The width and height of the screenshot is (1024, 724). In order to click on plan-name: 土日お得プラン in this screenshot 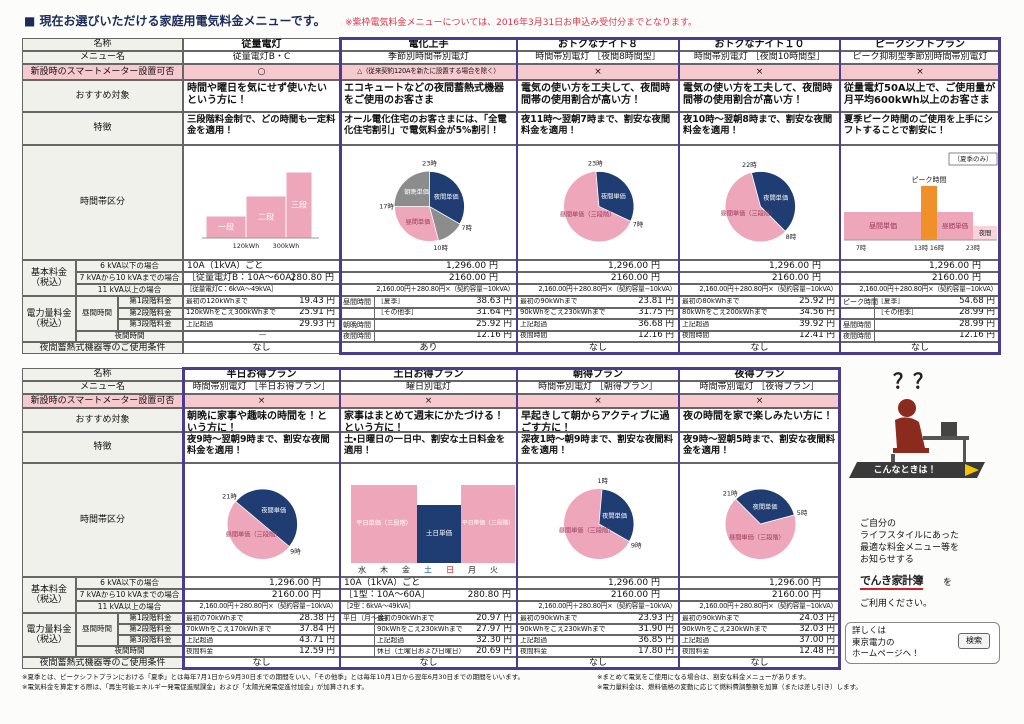, I will do `click(428, 374)`.